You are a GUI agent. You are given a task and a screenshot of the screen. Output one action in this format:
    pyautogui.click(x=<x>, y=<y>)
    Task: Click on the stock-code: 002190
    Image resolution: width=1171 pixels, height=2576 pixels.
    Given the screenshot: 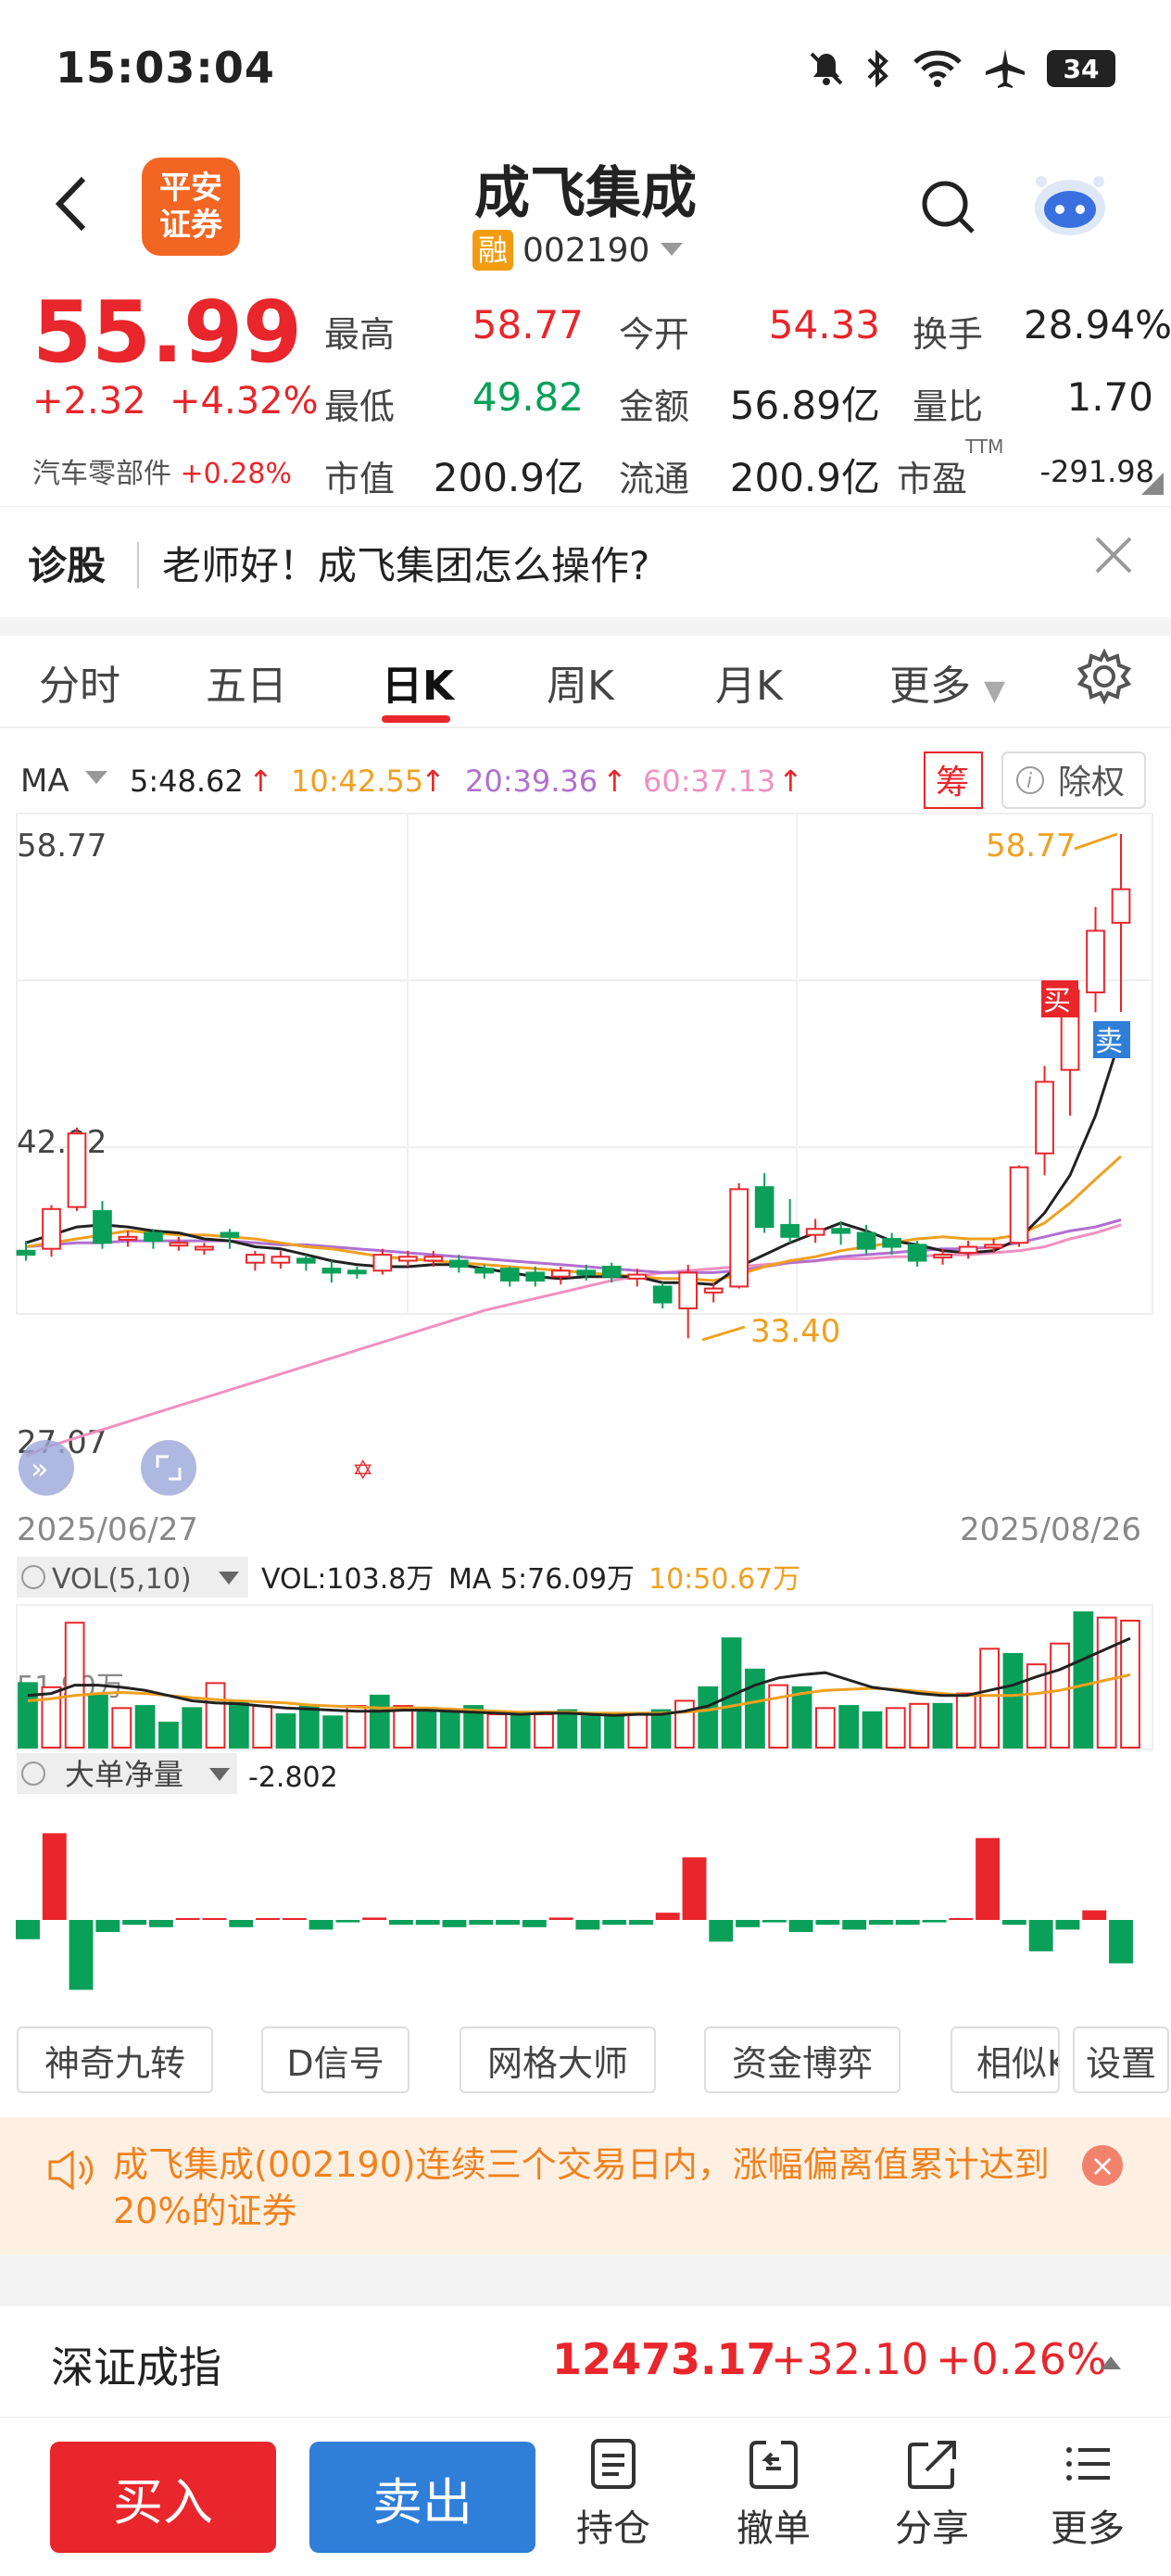 What is the action you would take?
    pyautogui.click(x=587, y=251)
    